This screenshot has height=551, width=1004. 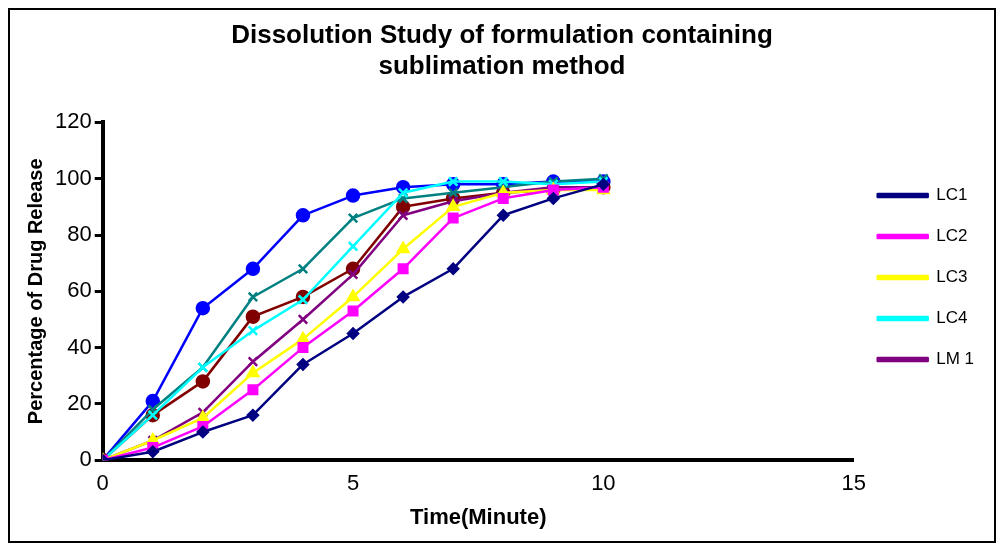 I want to click on legend-label: LC4, so click(x=952, y=318).